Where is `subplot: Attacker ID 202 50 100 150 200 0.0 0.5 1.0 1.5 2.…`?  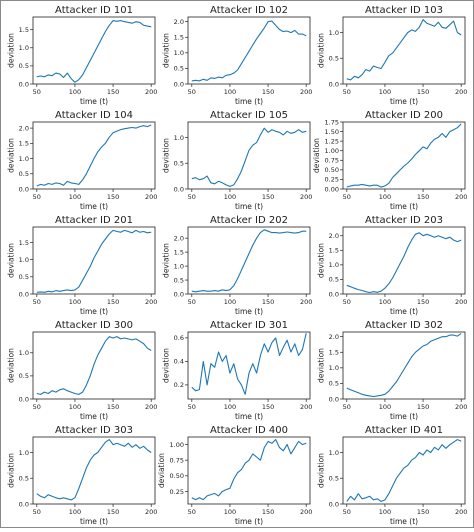 subplot: Attacker ID 202 50 100 150 200 0.0 0.5 1.0 1.5 2.… is located at coordinates (236, 265).